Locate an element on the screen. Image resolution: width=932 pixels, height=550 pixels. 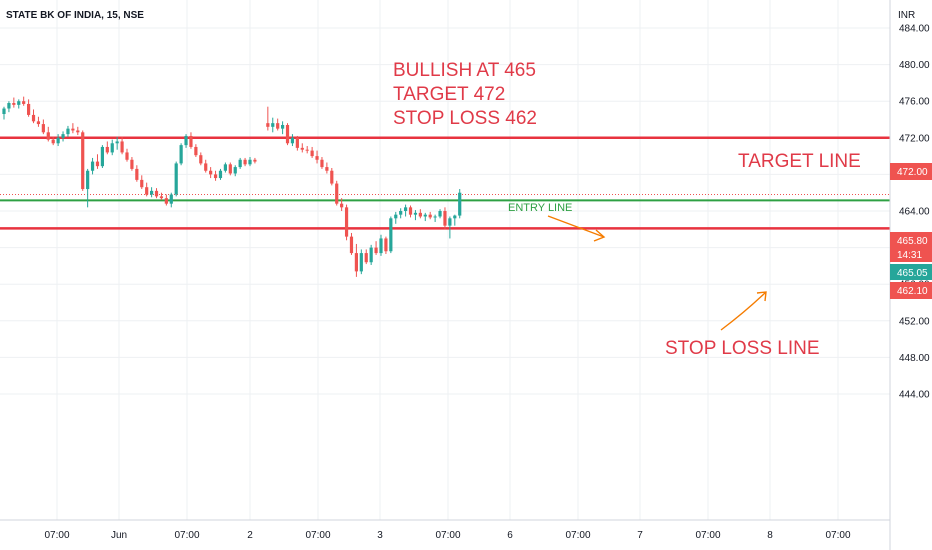
time-tick-label: Jun is located at coordinates (119, 535).